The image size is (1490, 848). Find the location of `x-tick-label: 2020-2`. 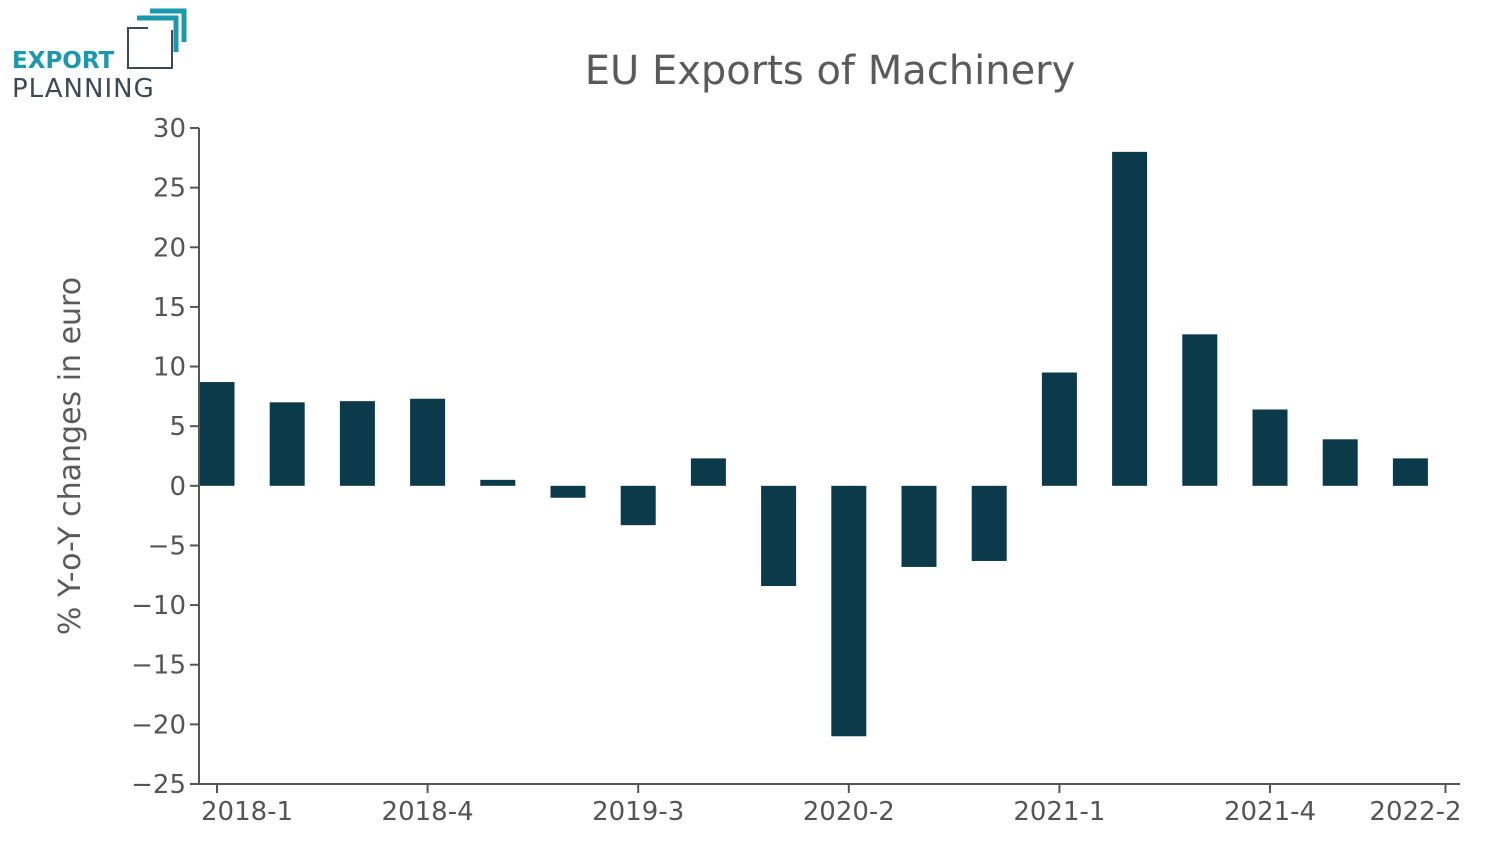

x-tick-label: 2020-2 is located at coordinates (849, 812).